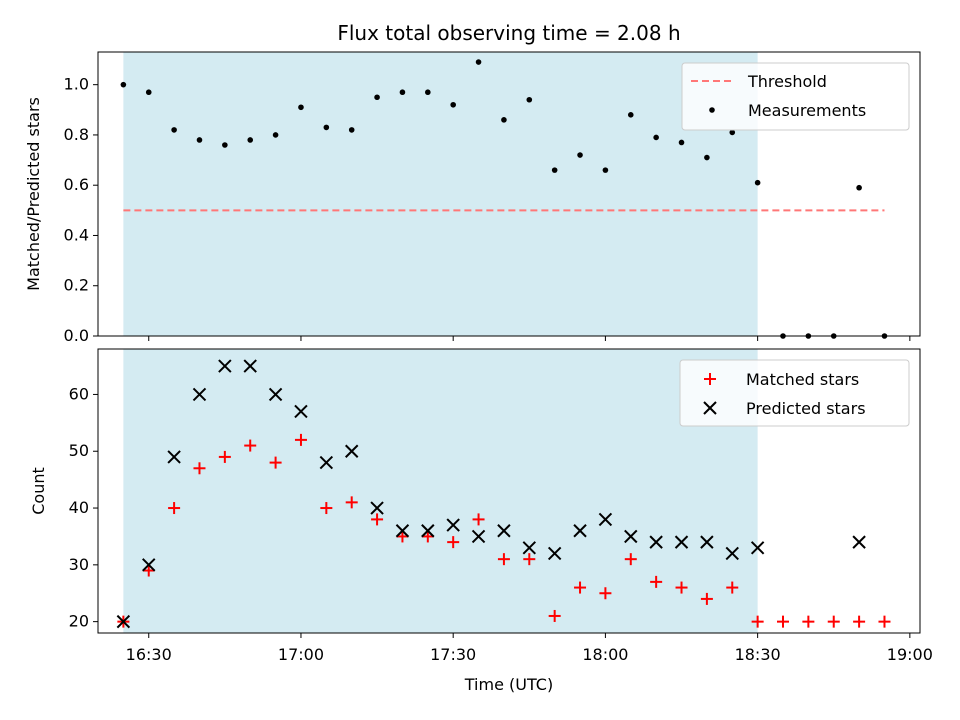  I want to click on top-y-tick-label: 0.4, so click(76, 234).